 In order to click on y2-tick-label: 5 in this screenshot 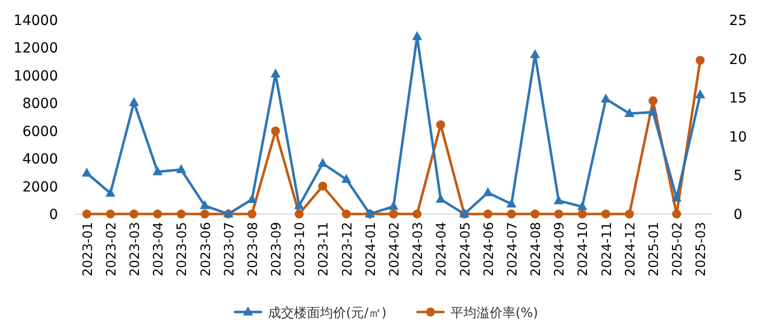, I will do `click(738, 176)`.